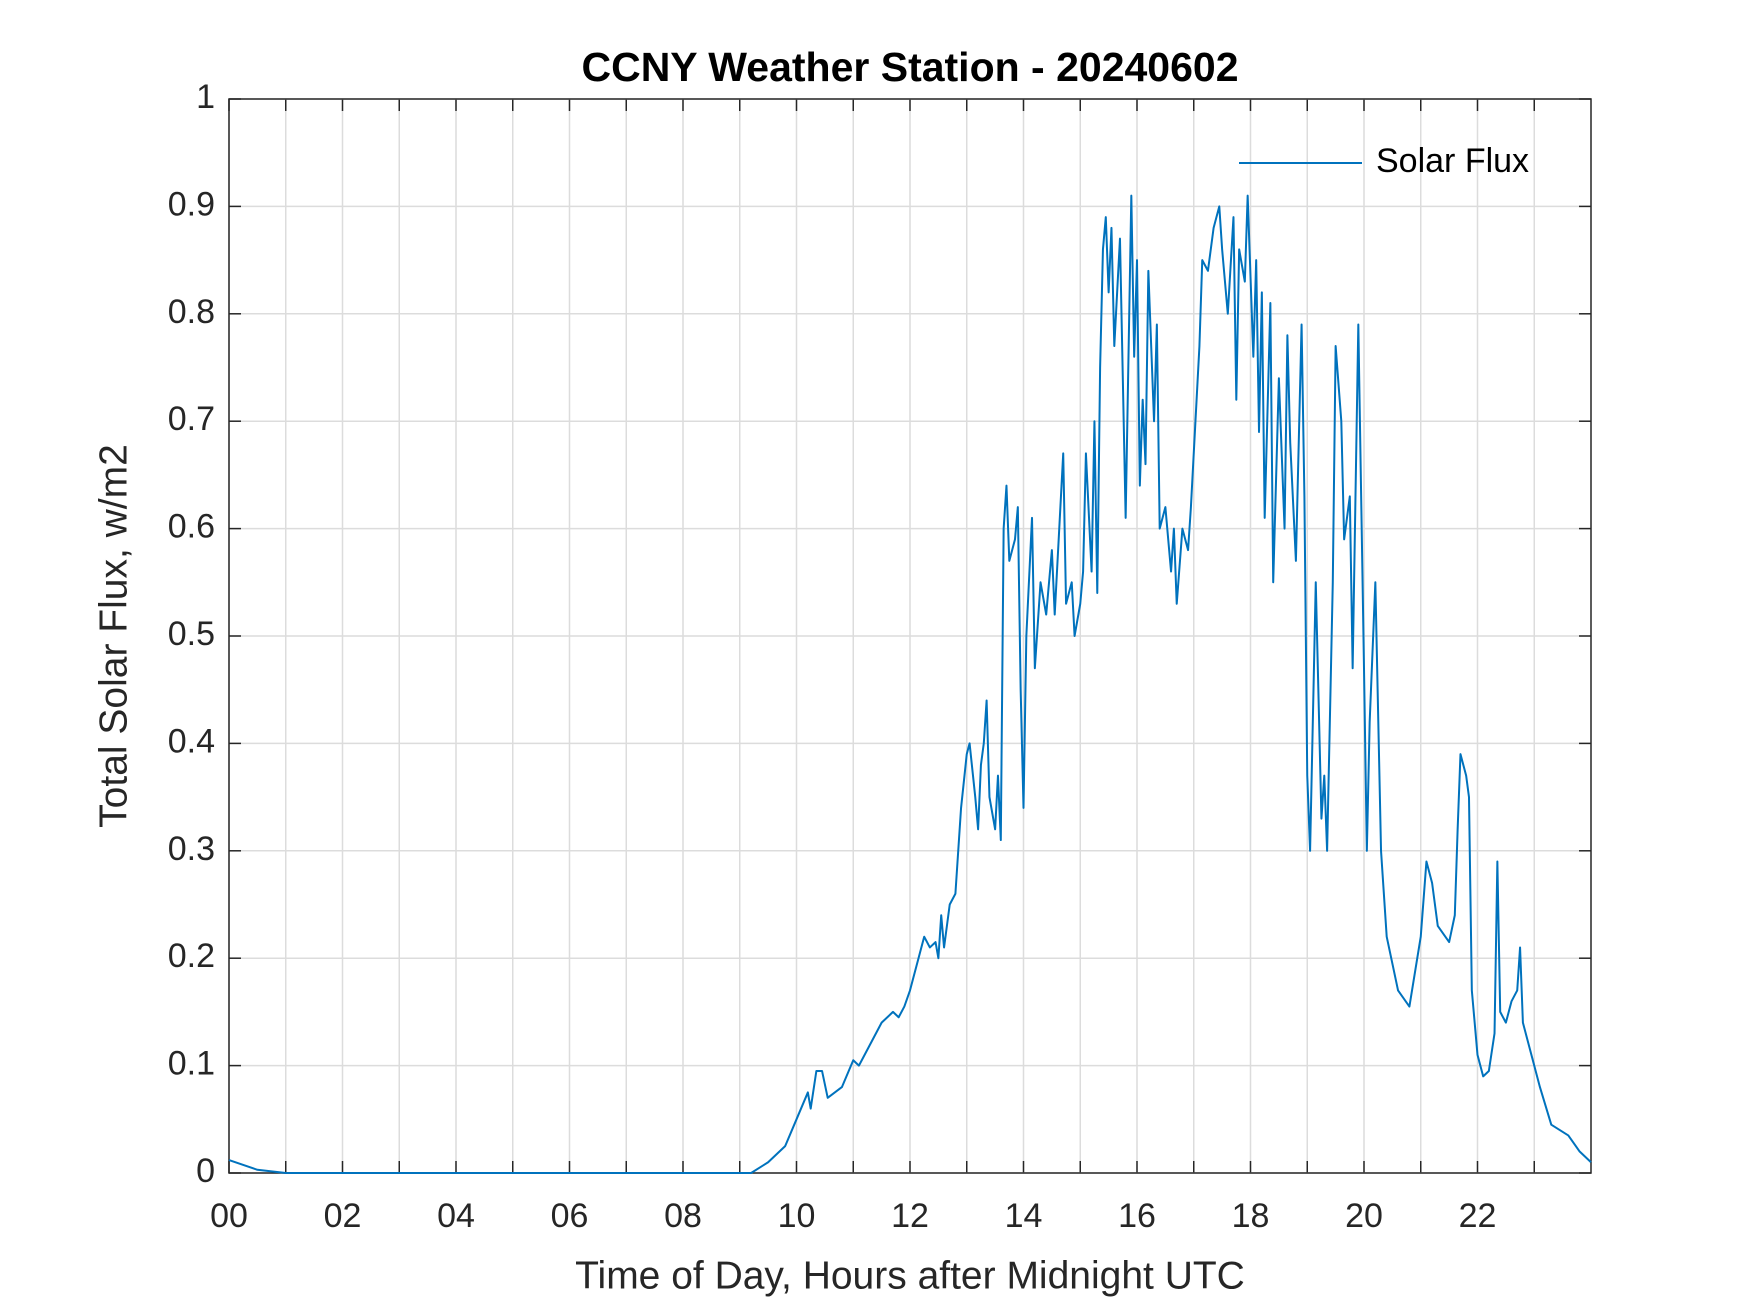 This screenshot has width=1750, height=1313. What do you see at coordinates (191, 419) in the screenshot?
I see `y-tick-label: 0.7` at bounding box center [191, 419].